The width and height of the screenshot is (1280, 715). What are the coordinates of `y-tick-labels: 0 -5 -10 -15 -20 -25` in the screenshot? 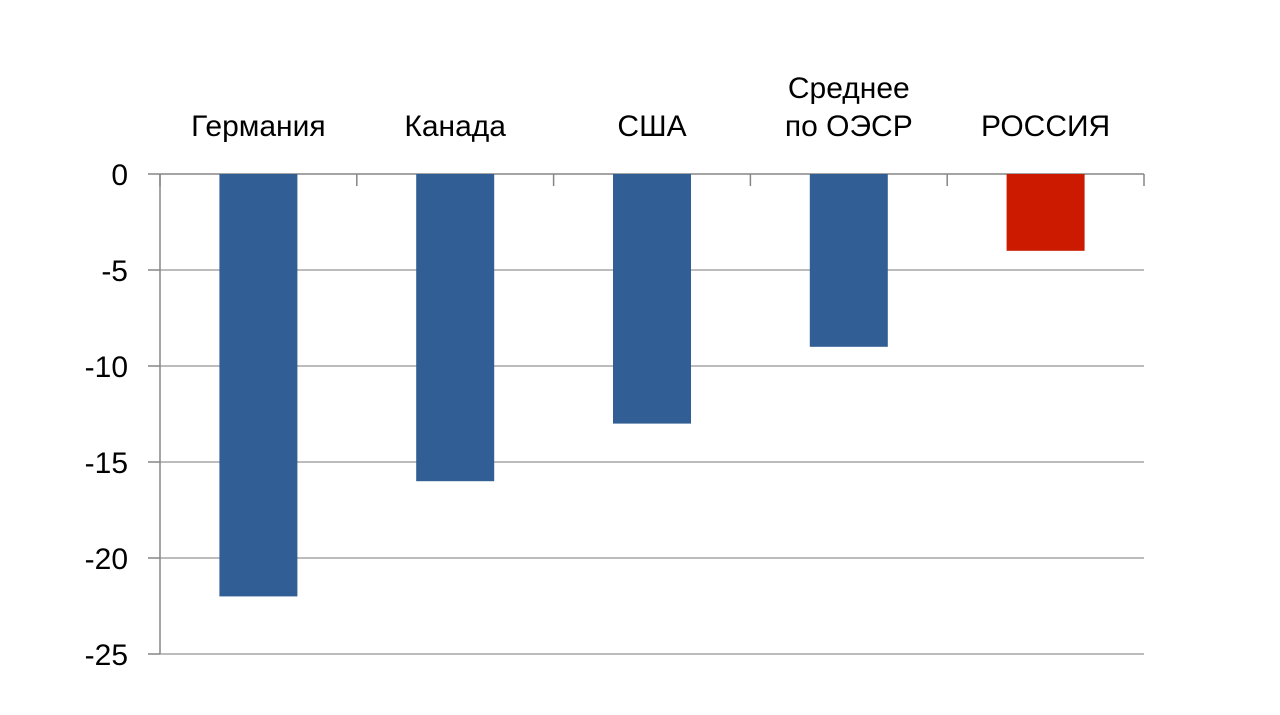 It's located at (106, 415).